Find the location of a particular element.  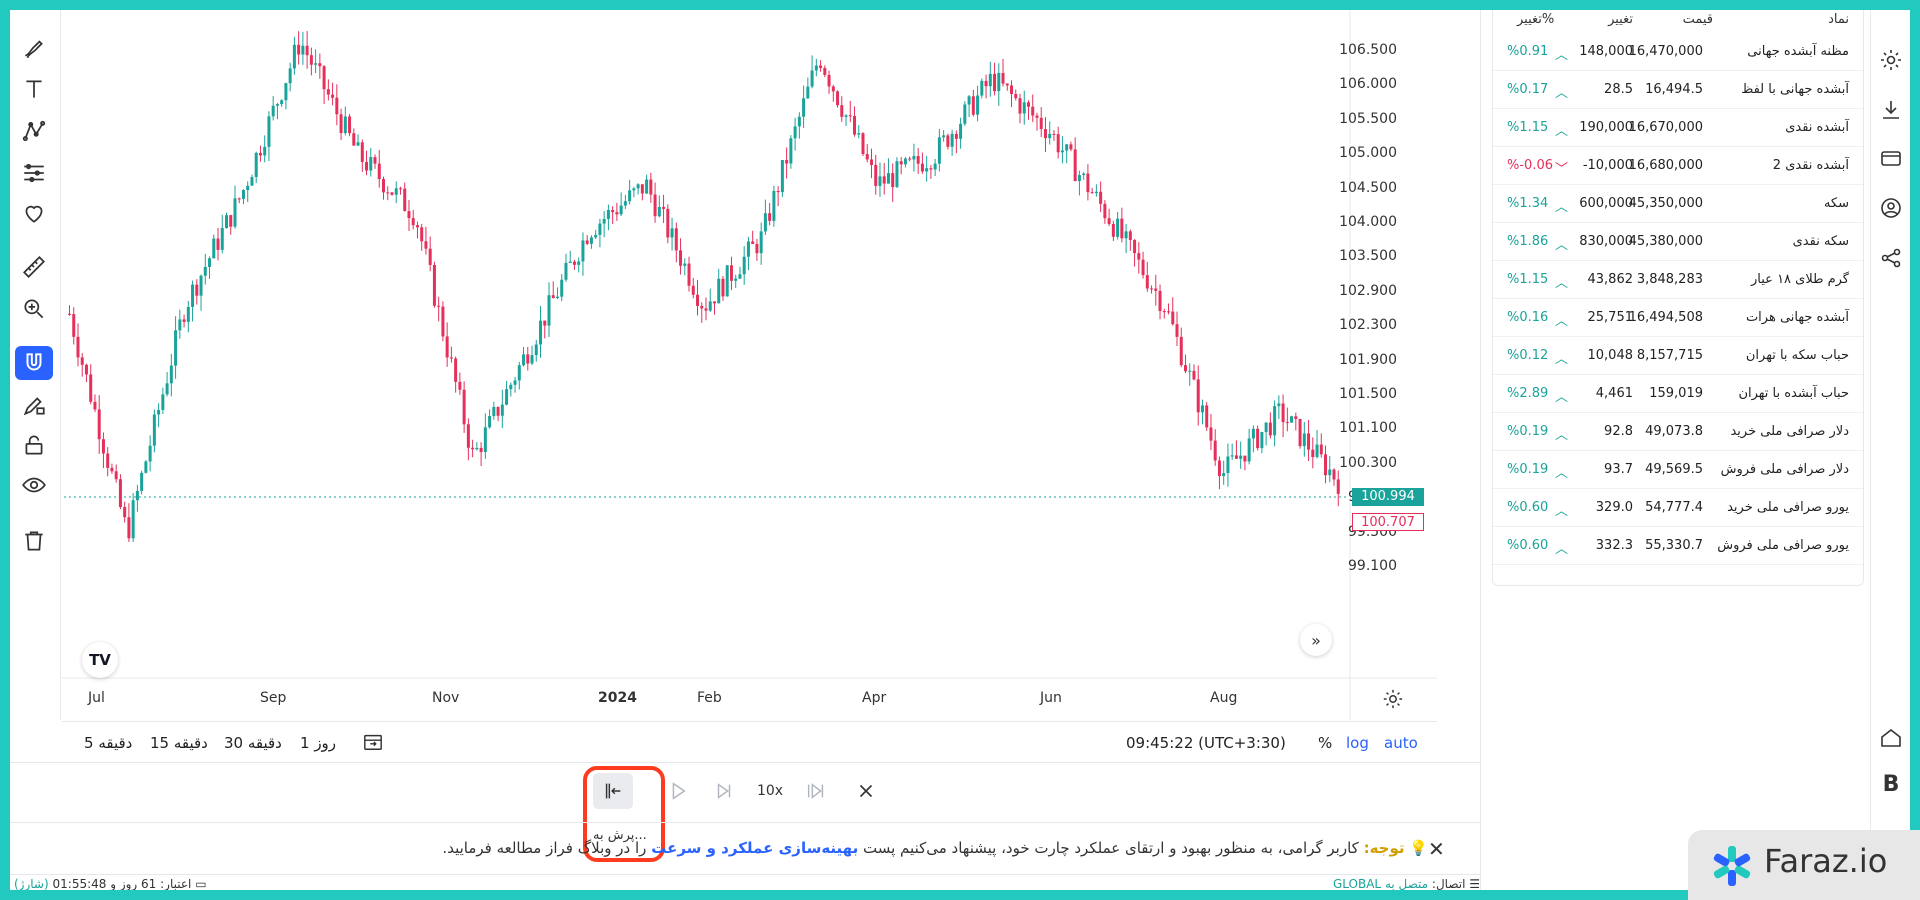

ruler-tool-button is located at coordinates (34, 267).